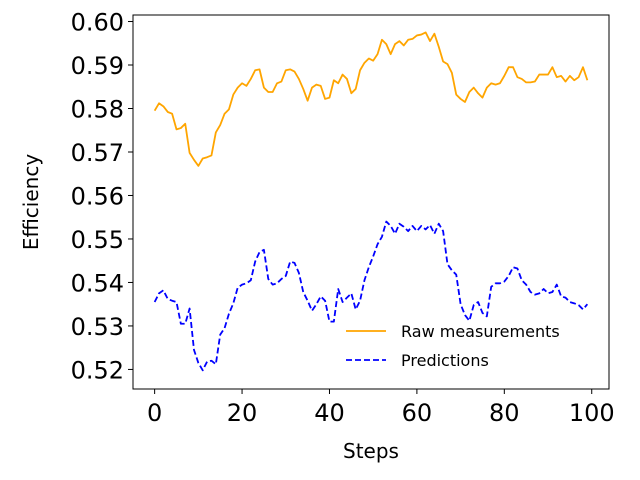 This screenshot has width=640, height=480. I want to click on legend-label-1: Raw measurements, so click(480, 331).